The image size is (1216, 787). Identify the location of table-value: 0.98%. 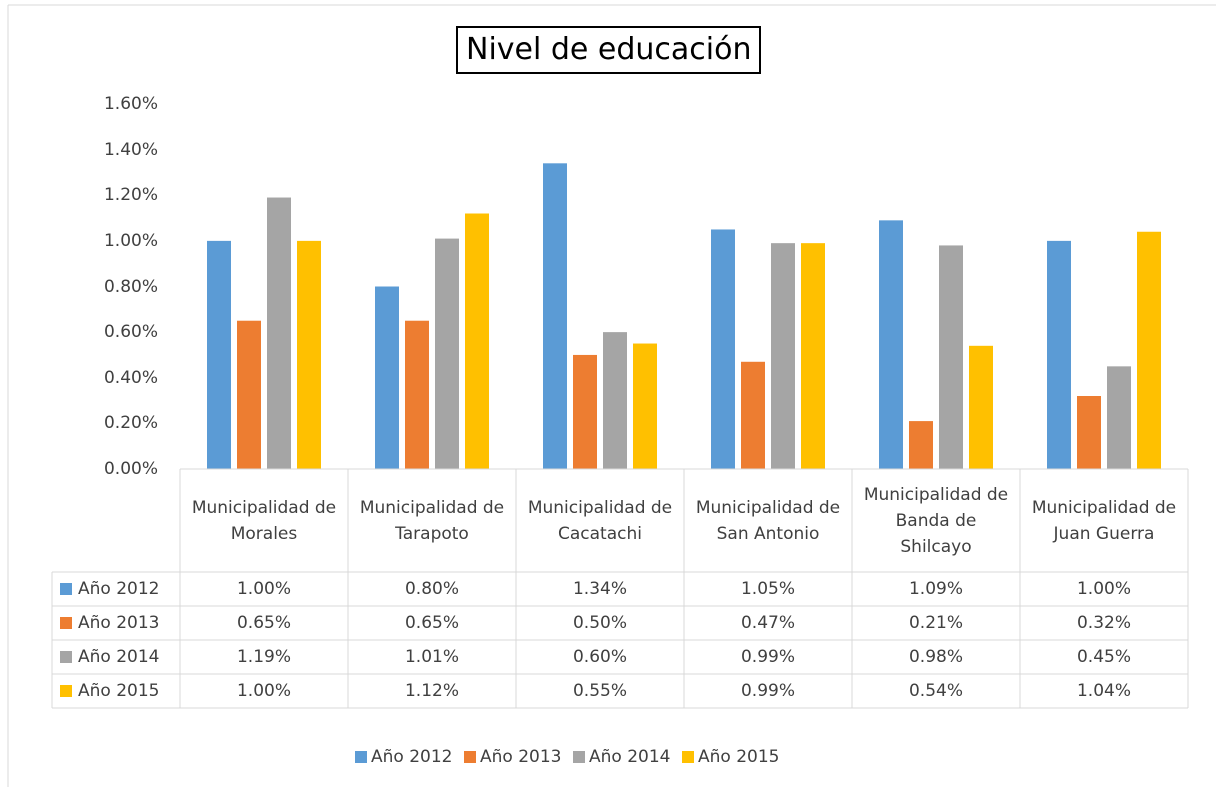
(935, 657).